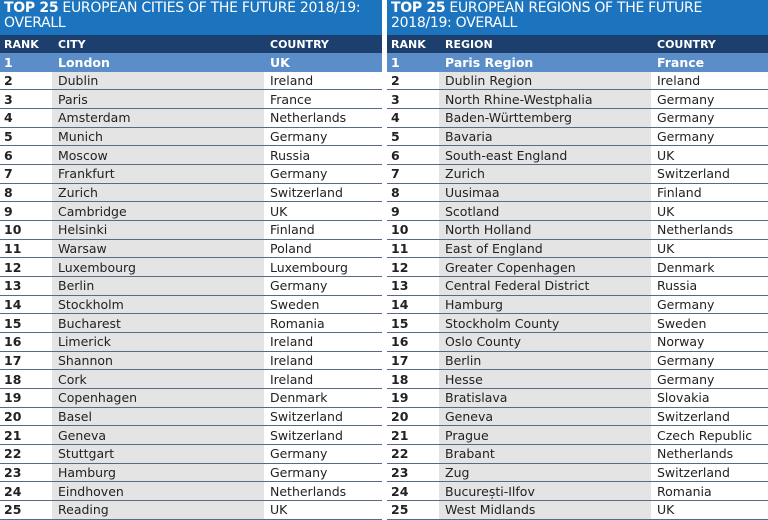  I want to click on table-row: 8 Zurich Switzerland, so click(191, 193).